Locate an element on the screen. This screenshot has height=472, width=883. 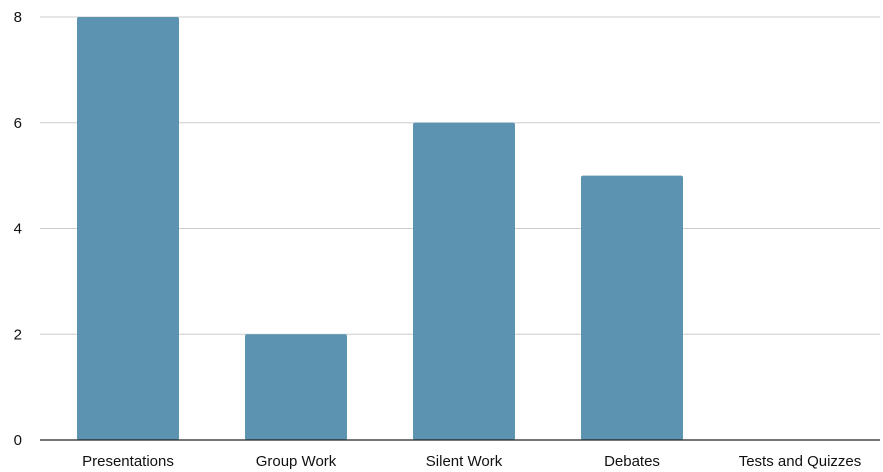
y-tick-labels: 0 2 4 6 8 is located at coordinates (18, 229).